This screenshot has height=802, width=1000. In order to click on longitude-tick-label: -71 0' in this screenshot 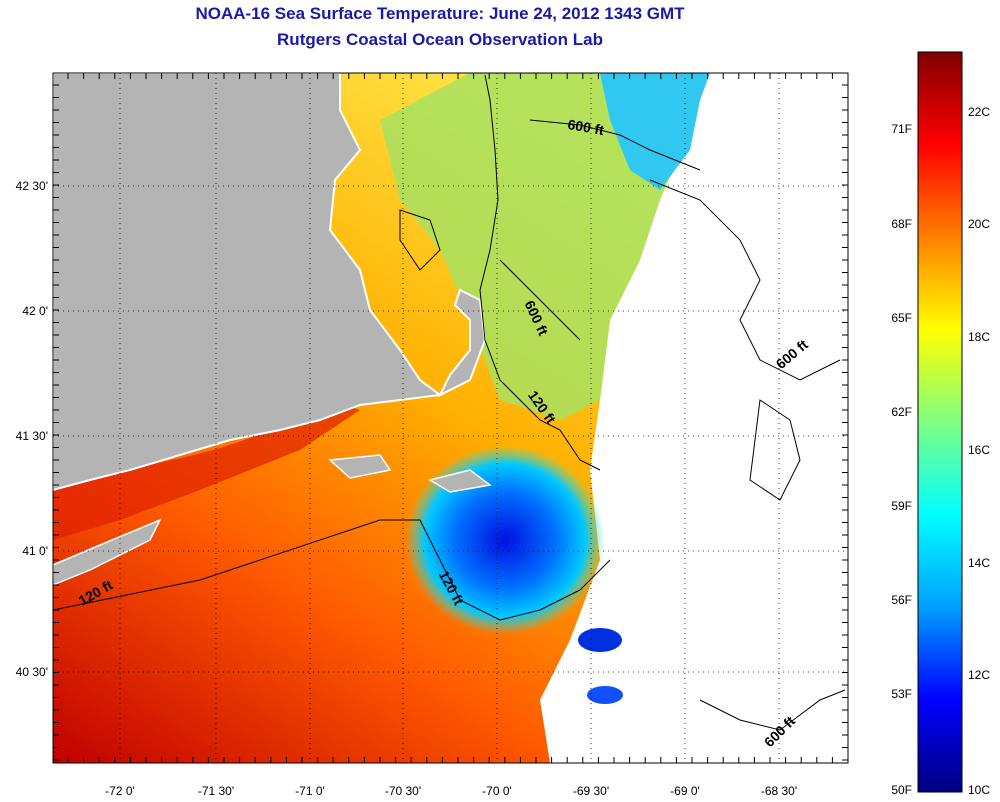, I will do `click(310, 791)`.